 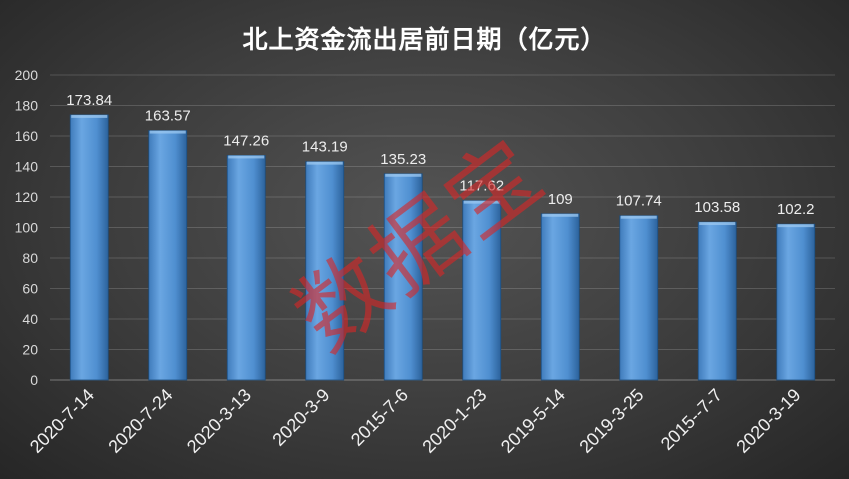 I want to click on data-label: 103.58, so click(x=717, y=207).